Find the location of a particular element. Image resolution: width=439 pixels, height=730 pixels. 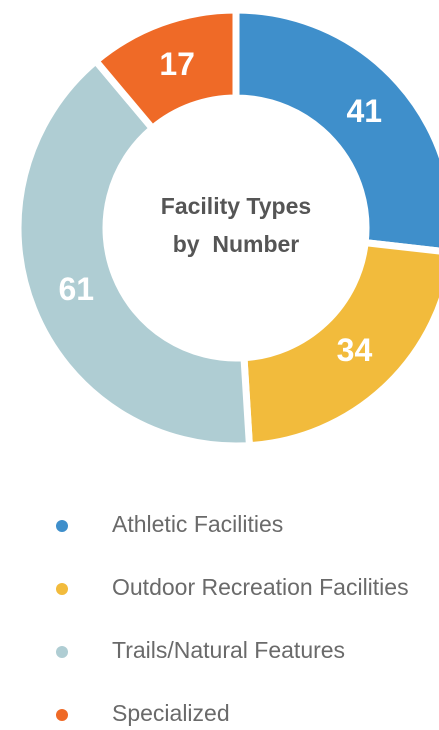

chart-title: by Number is located at coordinates (236, 244).